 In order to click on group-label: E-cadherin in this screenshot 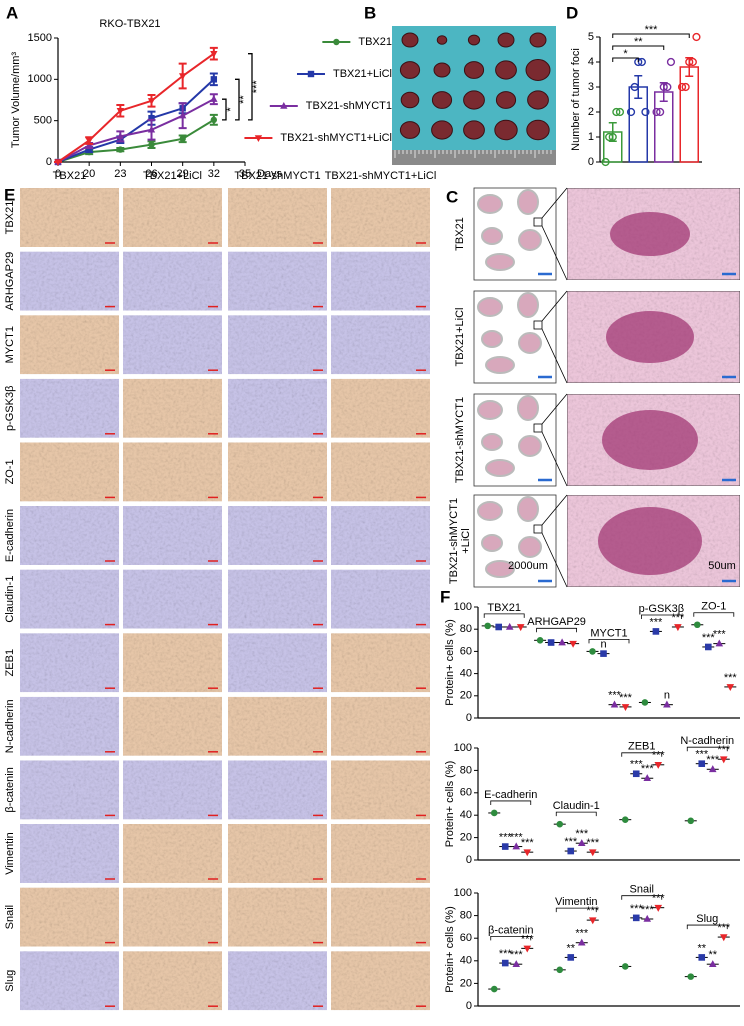, I will do `click(510, 795)`.